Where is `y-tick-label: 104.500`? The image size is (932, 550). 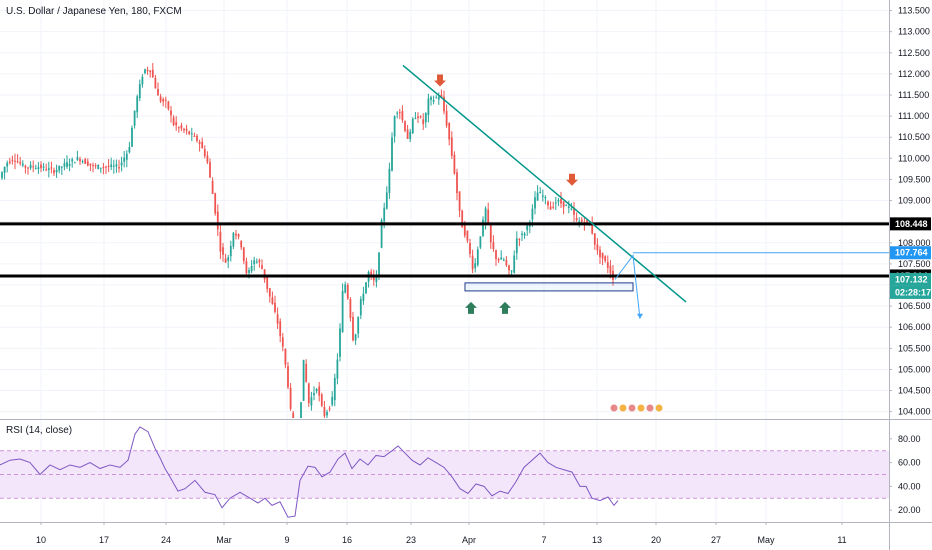
y-tick-label: 104.500 is located at coordinates (914, 391).